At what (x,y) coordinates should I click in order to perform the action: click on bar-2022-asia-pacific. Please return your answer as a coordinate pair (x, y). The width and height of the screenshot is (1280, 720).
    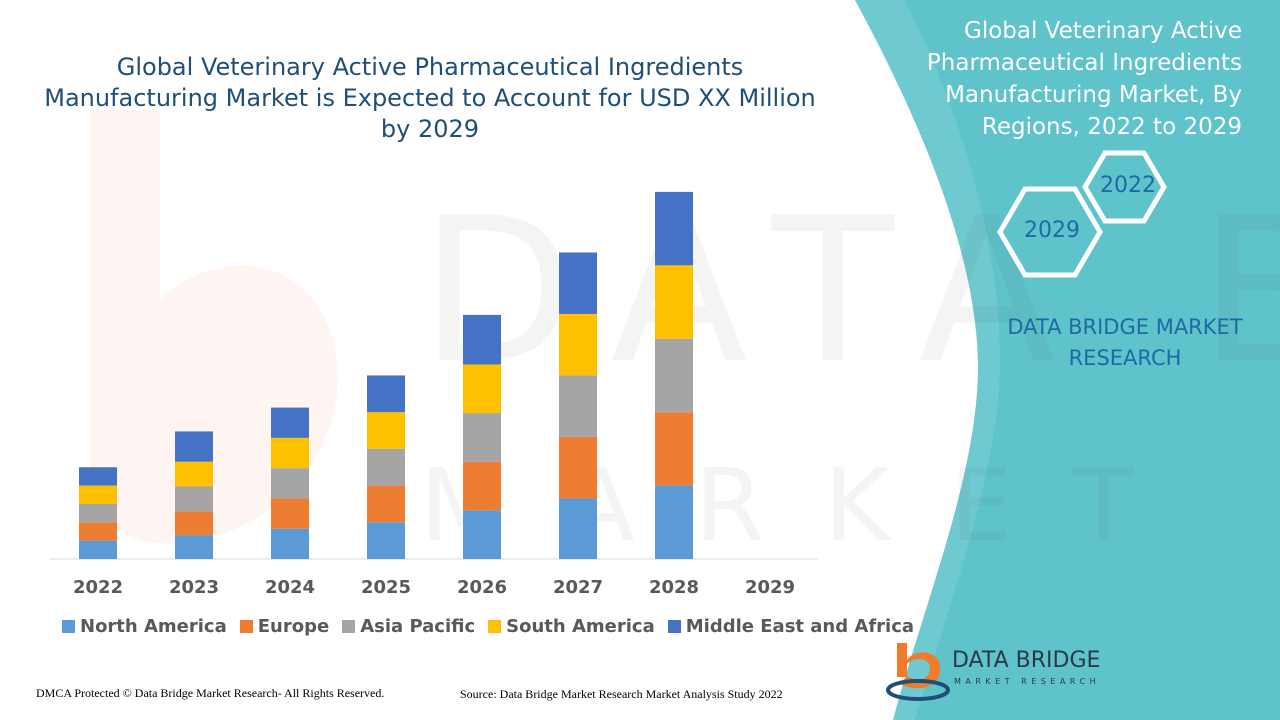
    Looking at the image, I should click on (98, 513).